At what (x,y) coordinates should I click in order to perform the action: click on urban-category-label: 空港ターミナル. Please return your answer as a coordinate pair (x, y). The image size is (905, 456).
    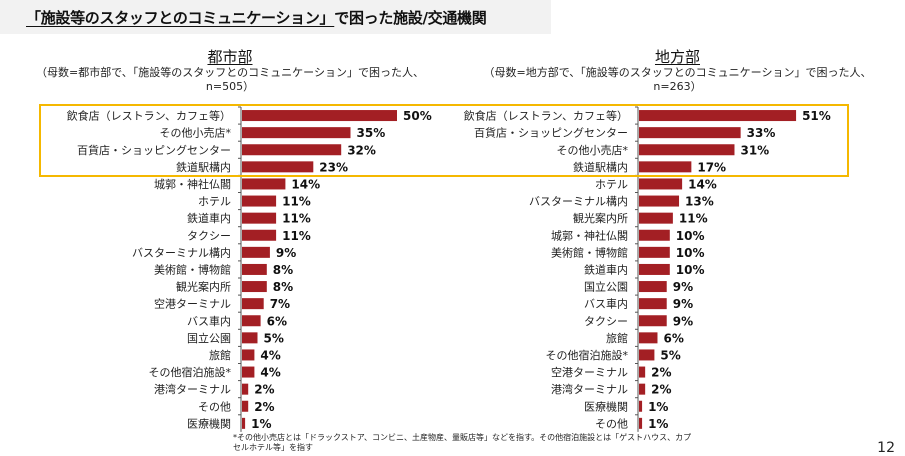
    Looking at the image, I should click on (192, 304).